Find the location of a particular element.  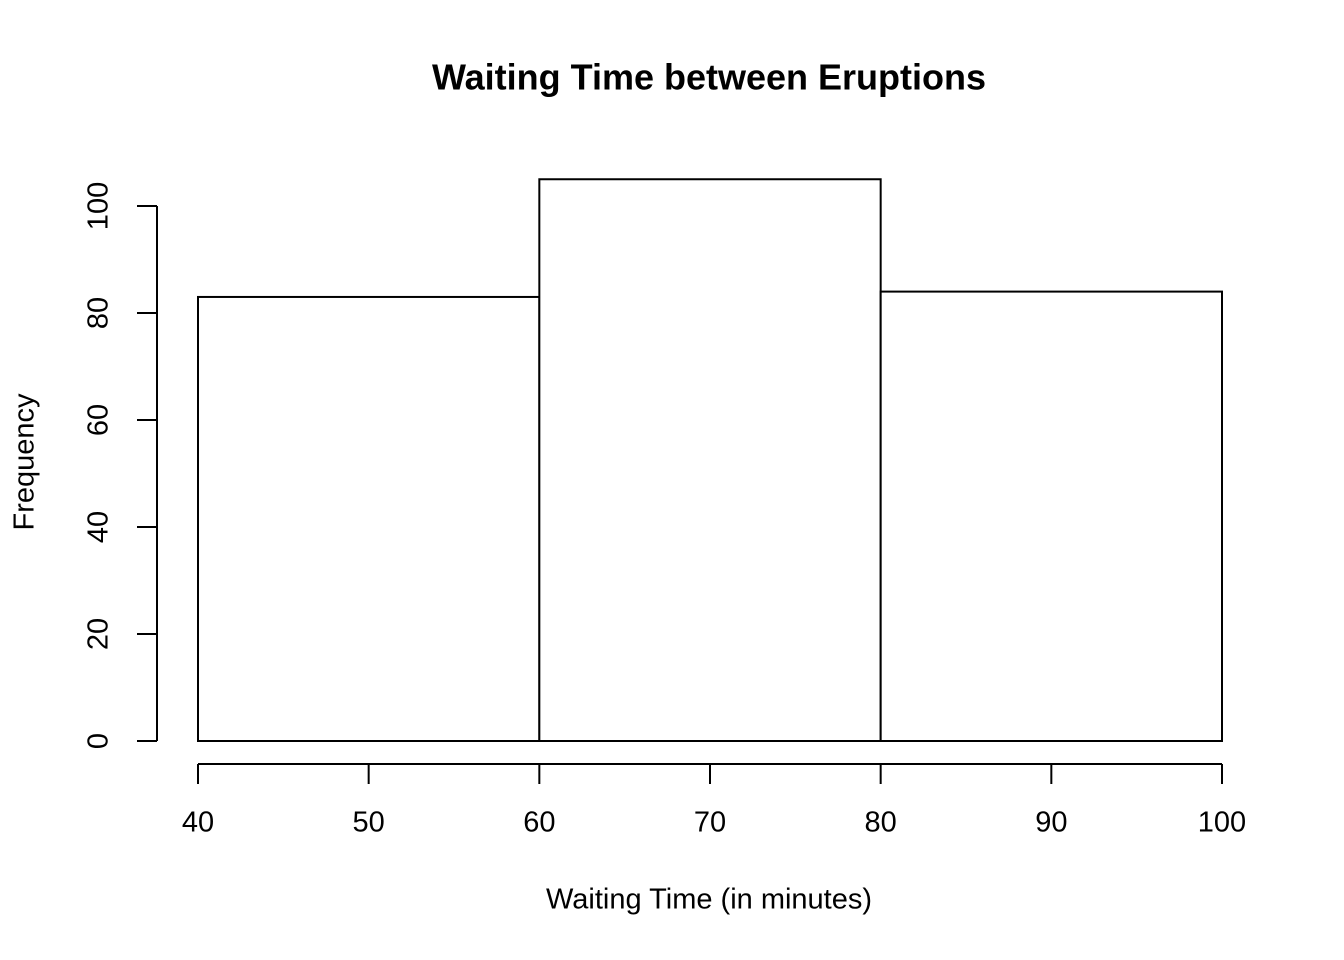

y-axis-label: Frequency is located at coordinates (25, 462).